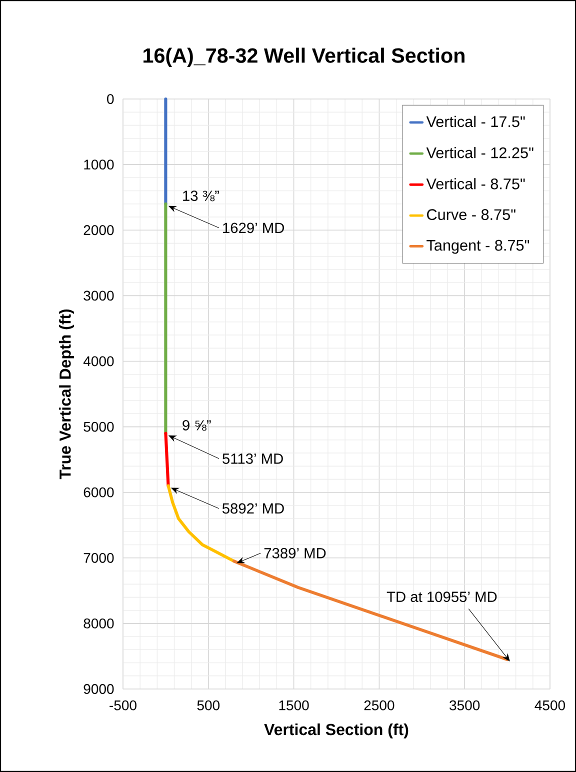 The height and width of the screenshot is (772, 576). Describe the element at coordinates (98, 361) in the screenshot. I see `y-tick-label: 4000` at that location.